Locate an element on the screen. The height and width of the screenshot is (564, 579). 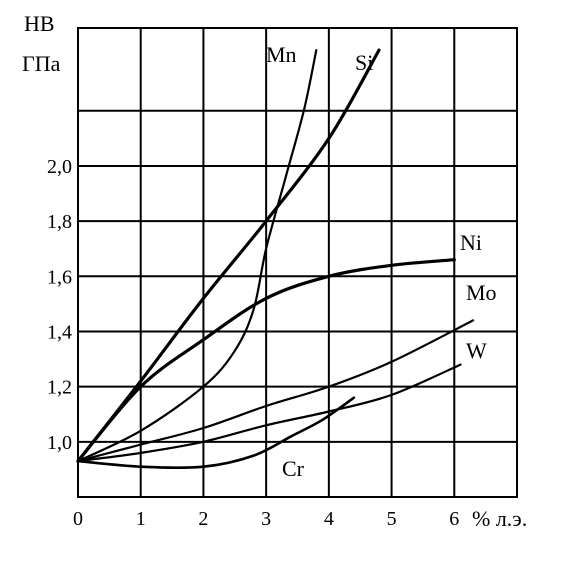
series-label-mo: Mo is located at coordinates (481, 292).